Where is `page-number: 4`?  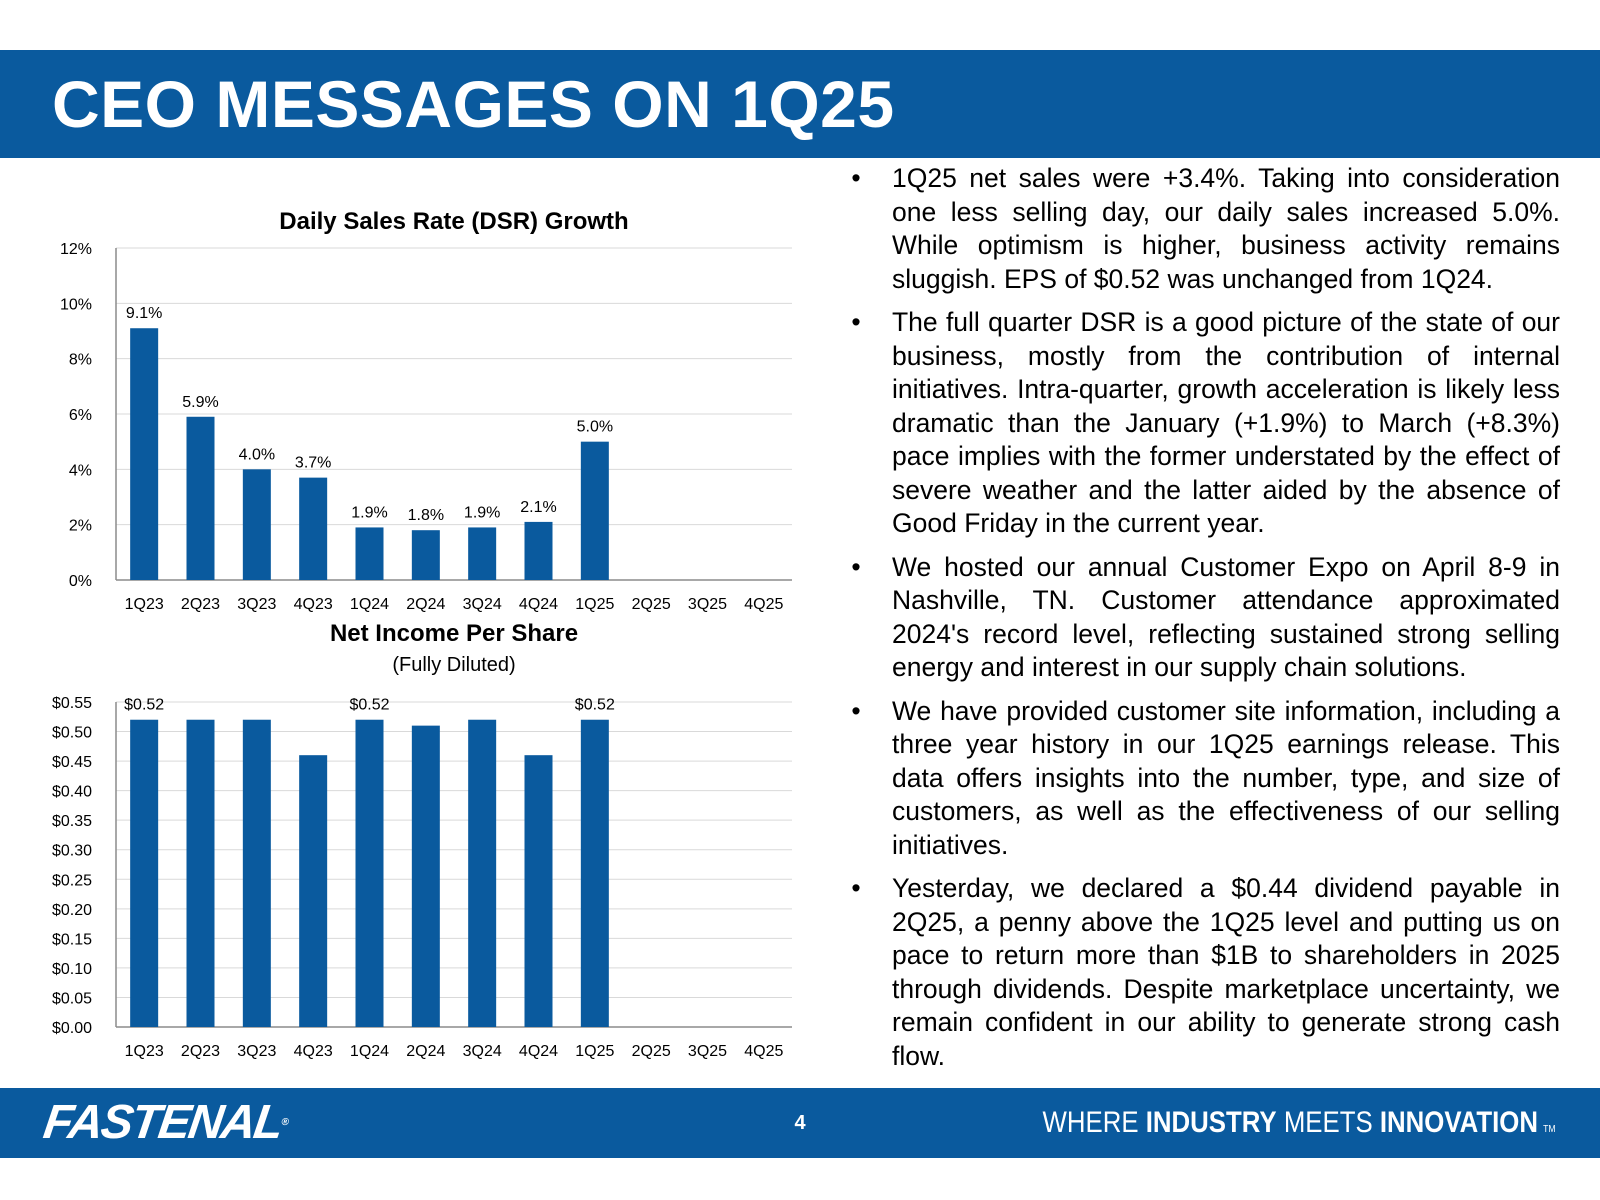
page-number: 4 is located at coordinates (800, 1123).